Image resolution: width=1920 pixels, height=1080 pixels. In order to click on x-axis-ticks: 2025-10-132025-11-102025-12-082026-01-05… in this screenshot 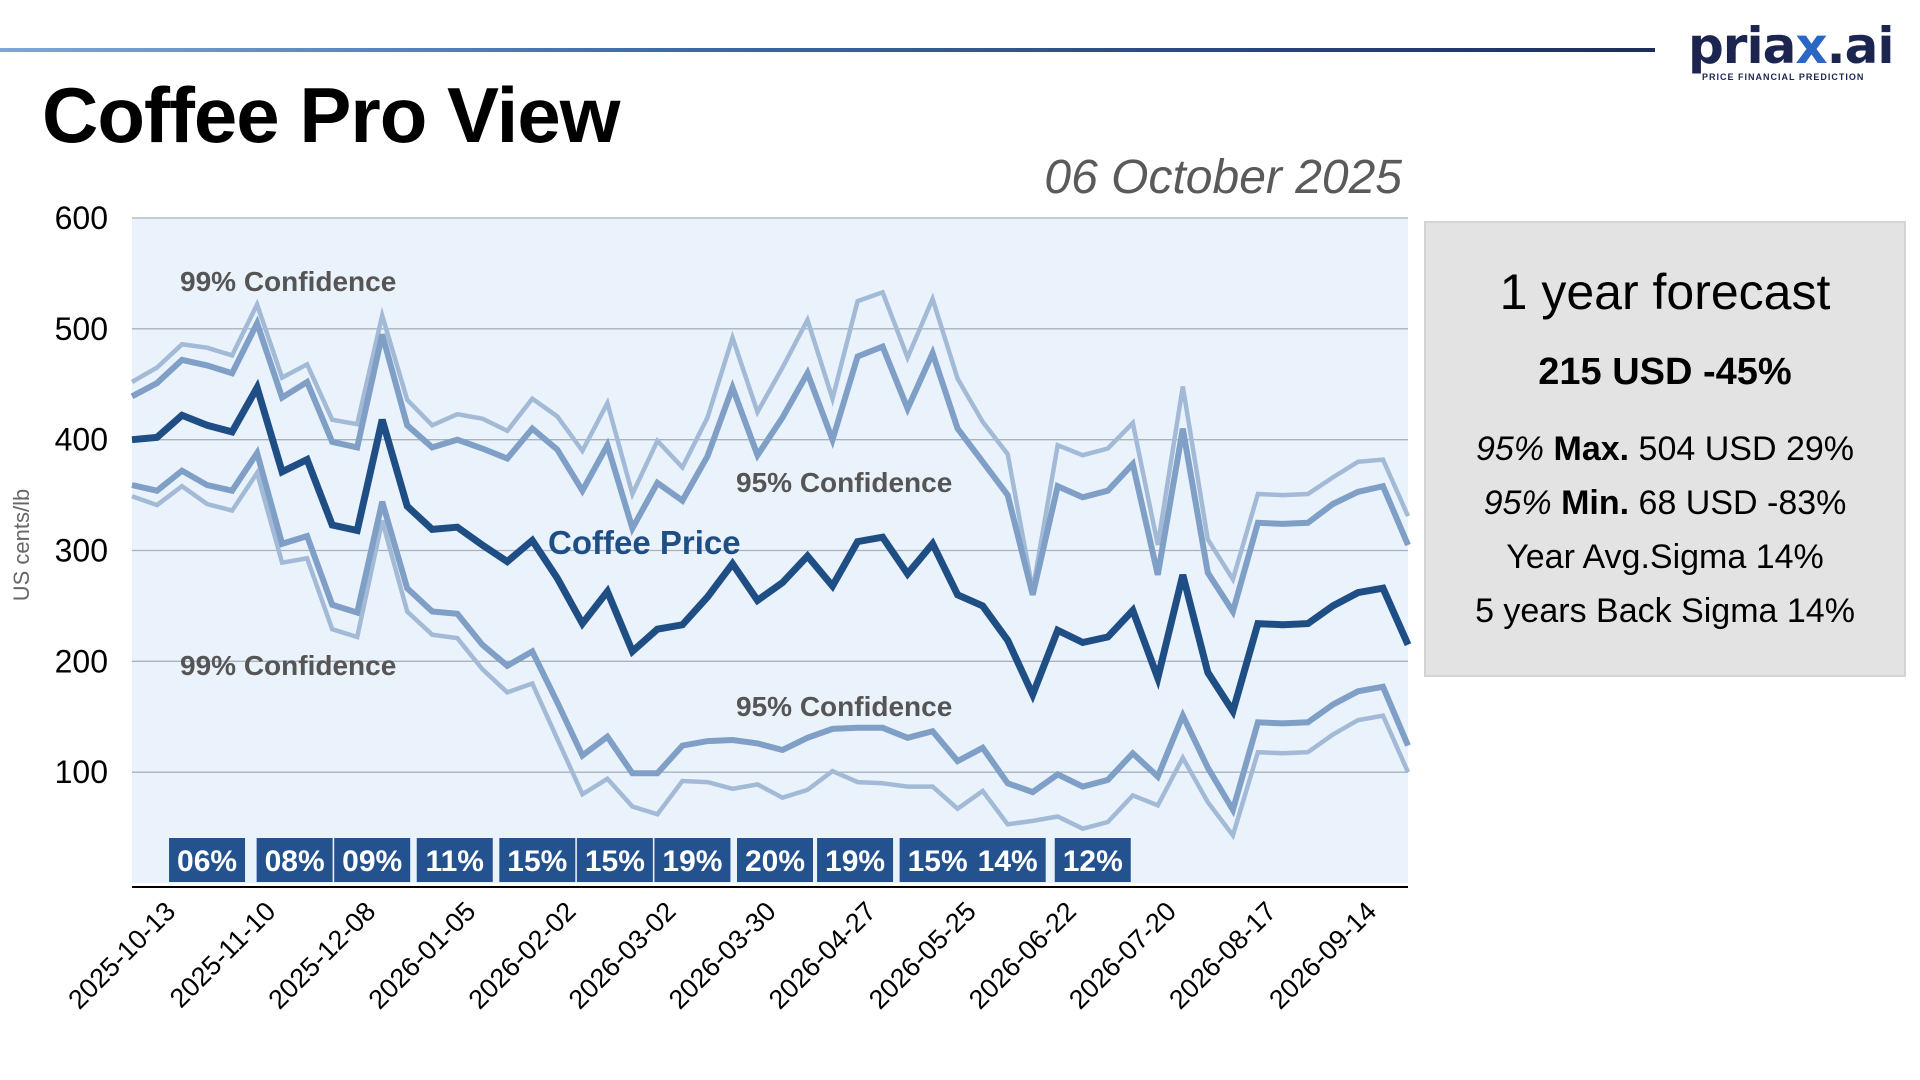, I will do `click(722, 955)`.